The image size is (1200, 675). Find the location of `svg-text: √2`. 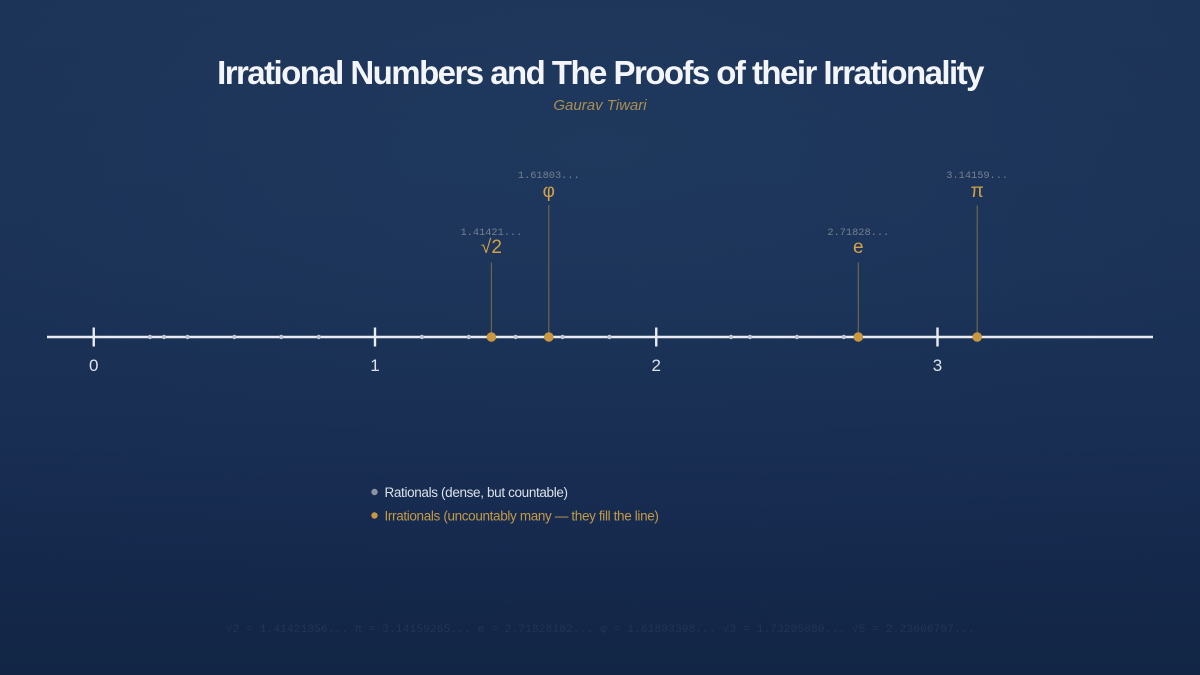

svg-text: √2 is located at coordinates (491, 247).